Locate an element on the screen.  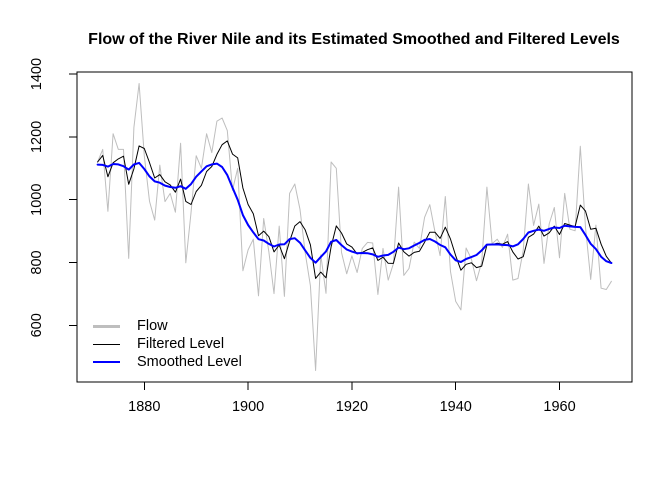
x-axis-tick-label: 1940 is located at coordinates (456, 407).